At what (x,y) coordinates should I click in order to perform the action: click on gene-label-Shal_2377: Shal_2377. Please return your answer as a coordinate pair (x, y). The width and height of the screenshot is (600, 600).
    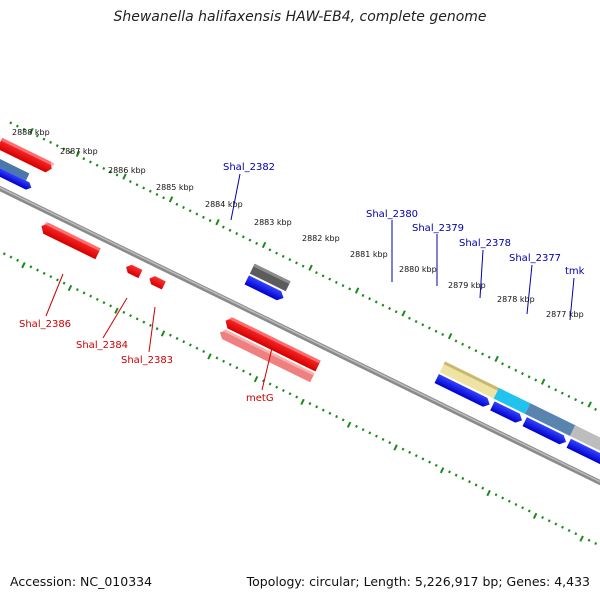
    Looking at the image, I should click on (535, 258).